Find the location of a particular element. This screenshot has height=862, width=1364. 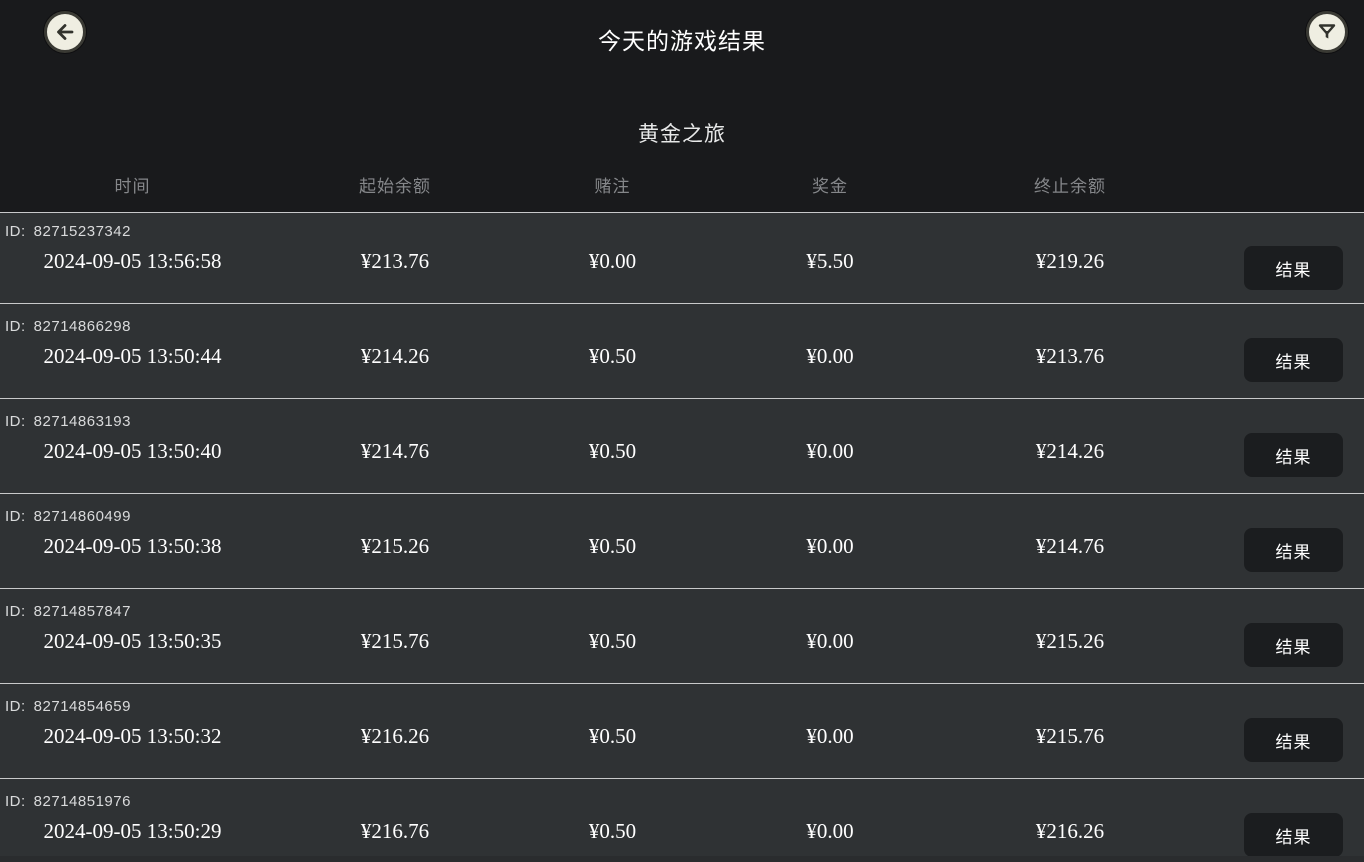

cell-time: 2024-09-05 13:50:38 is located at coordinates (132, 546).